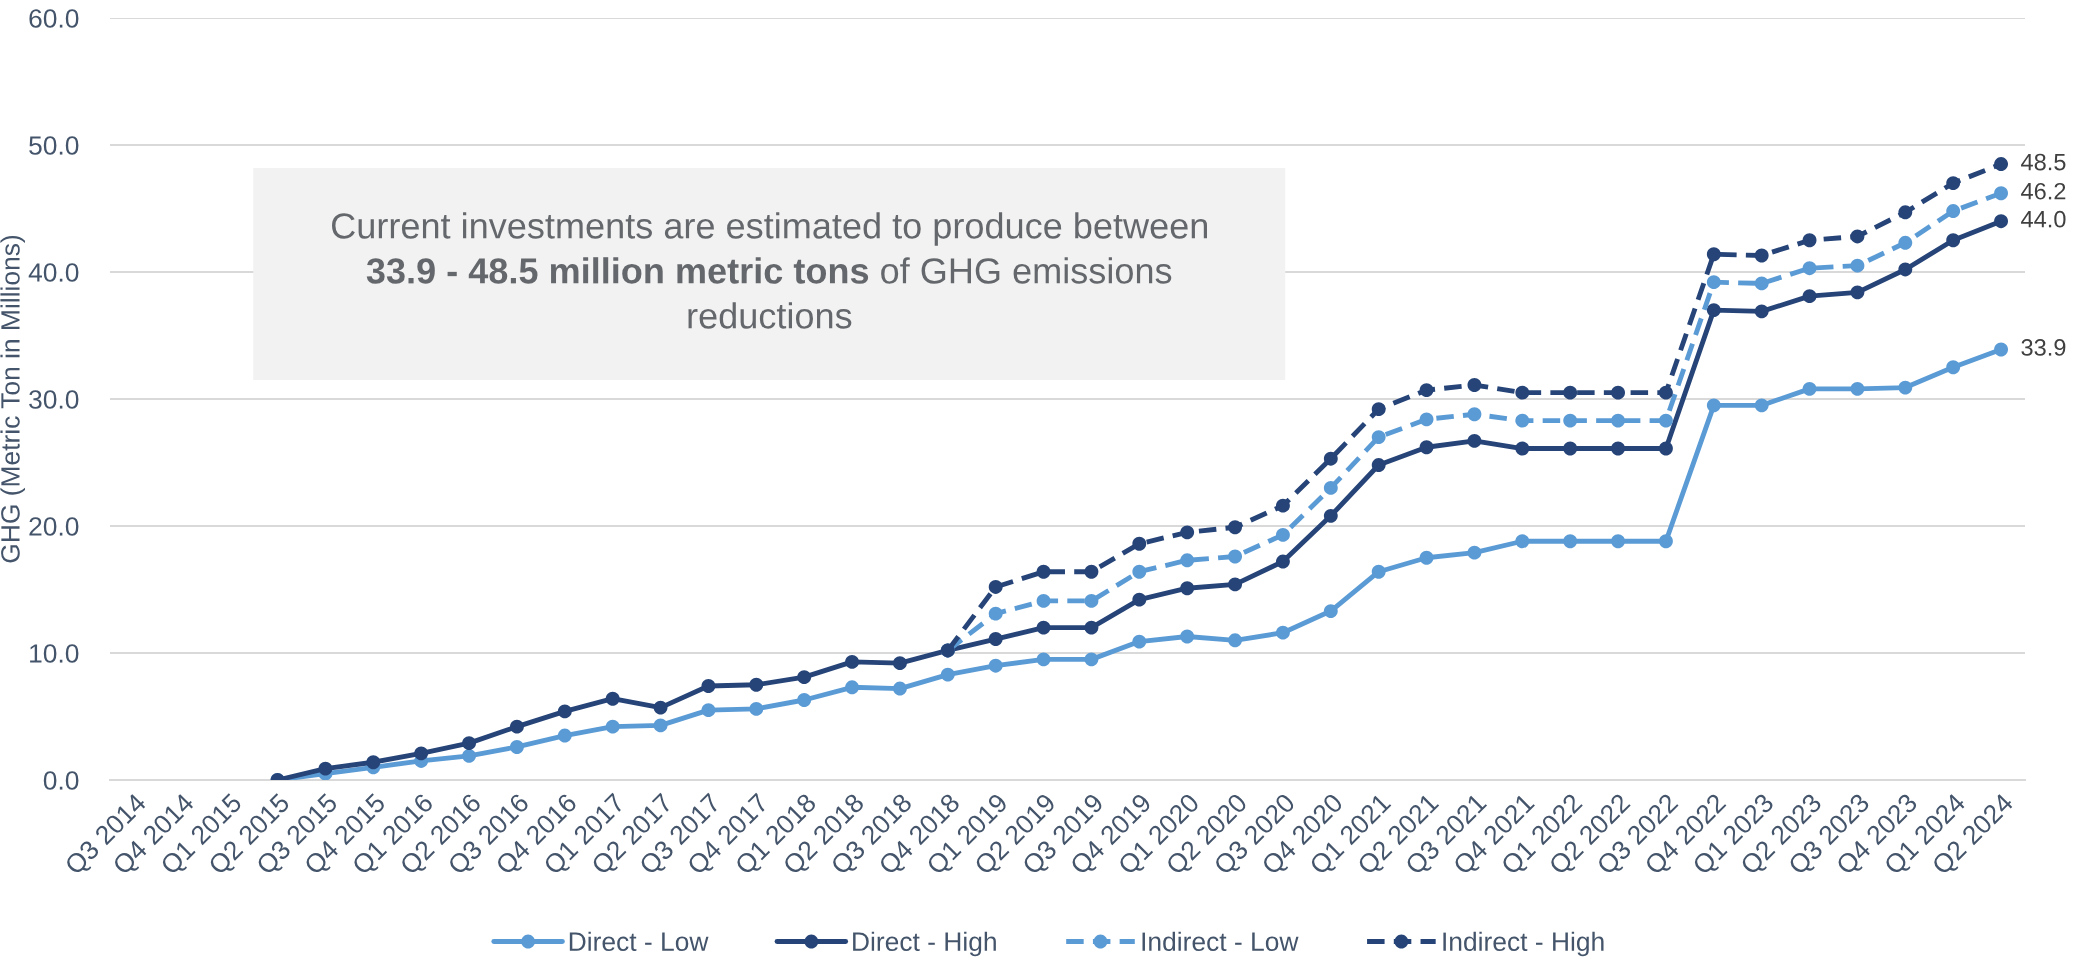 This screenshot has height=980, width=2099. What do you see at coordinates (12, 399) in the screenshot?
I see `y-axis-title: GHG (Metric Ton in Millions)` at bounding box center [12, 399].